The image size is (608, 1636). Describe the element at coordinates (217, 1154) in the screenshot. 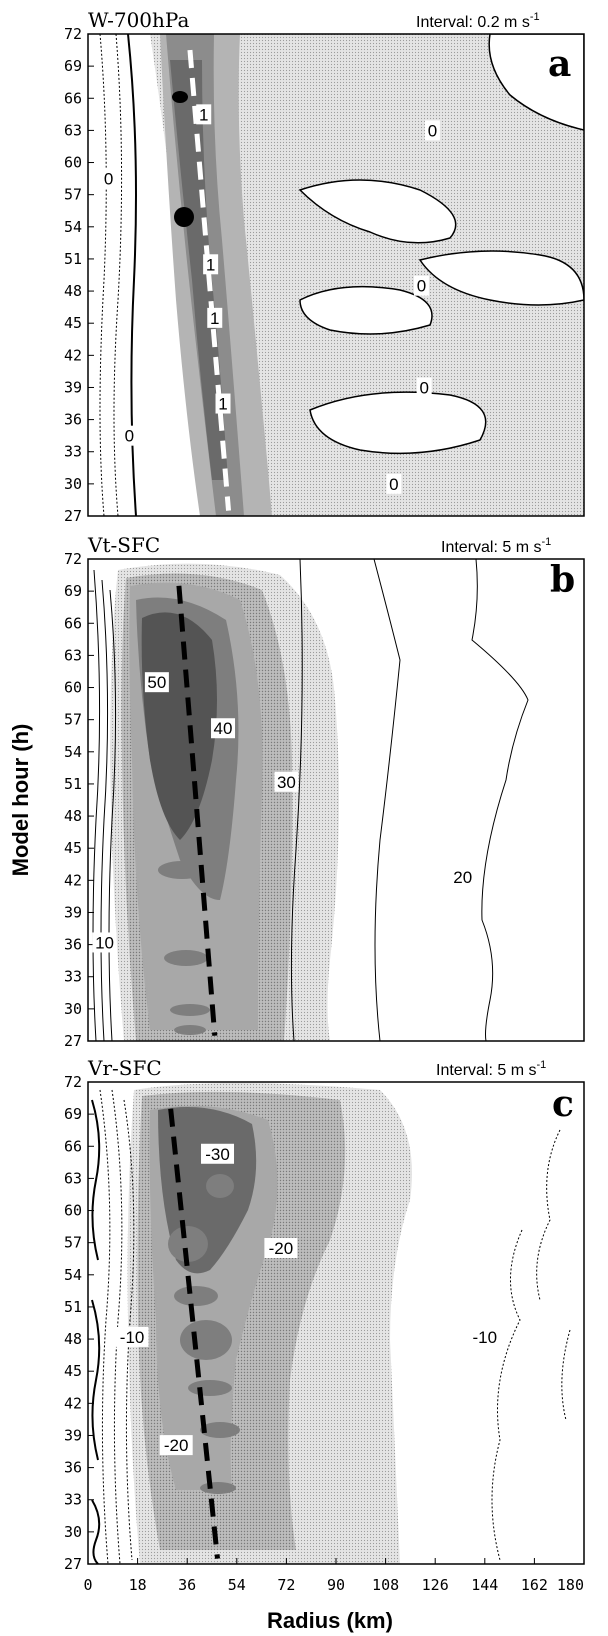

I see `contour-label: -30` at that location.